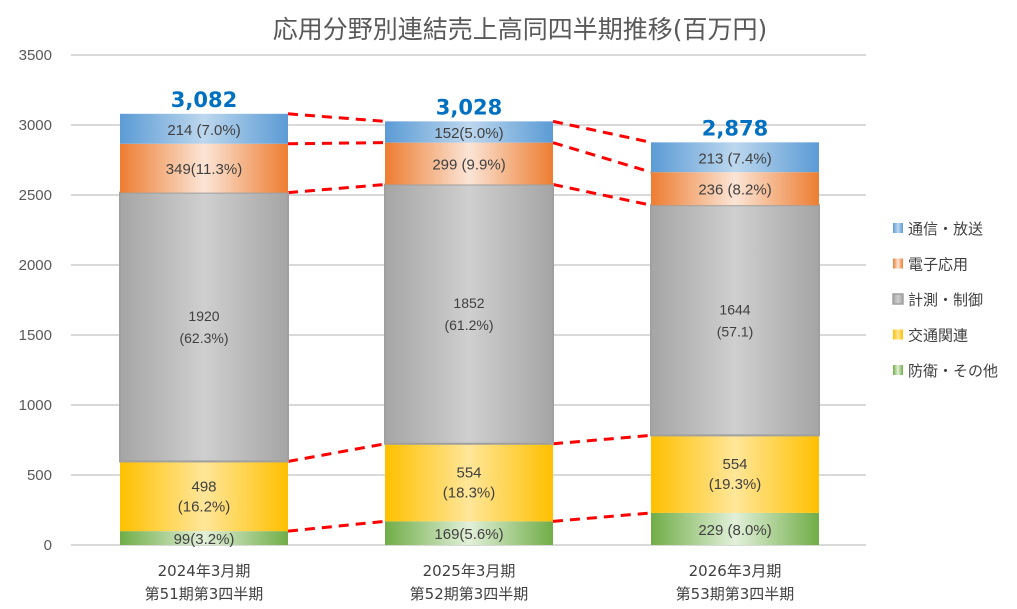 This screenshot has width=1017, height=609. I want to click on y-tick-label: 1500, so click(35, 335).